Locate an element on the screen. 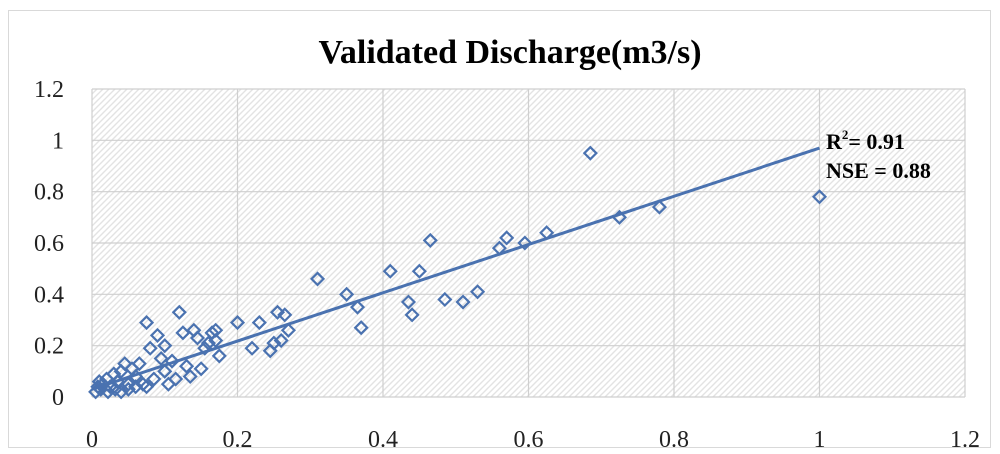  x-tick-label: 0.6 is located at coordinates (529, 440).